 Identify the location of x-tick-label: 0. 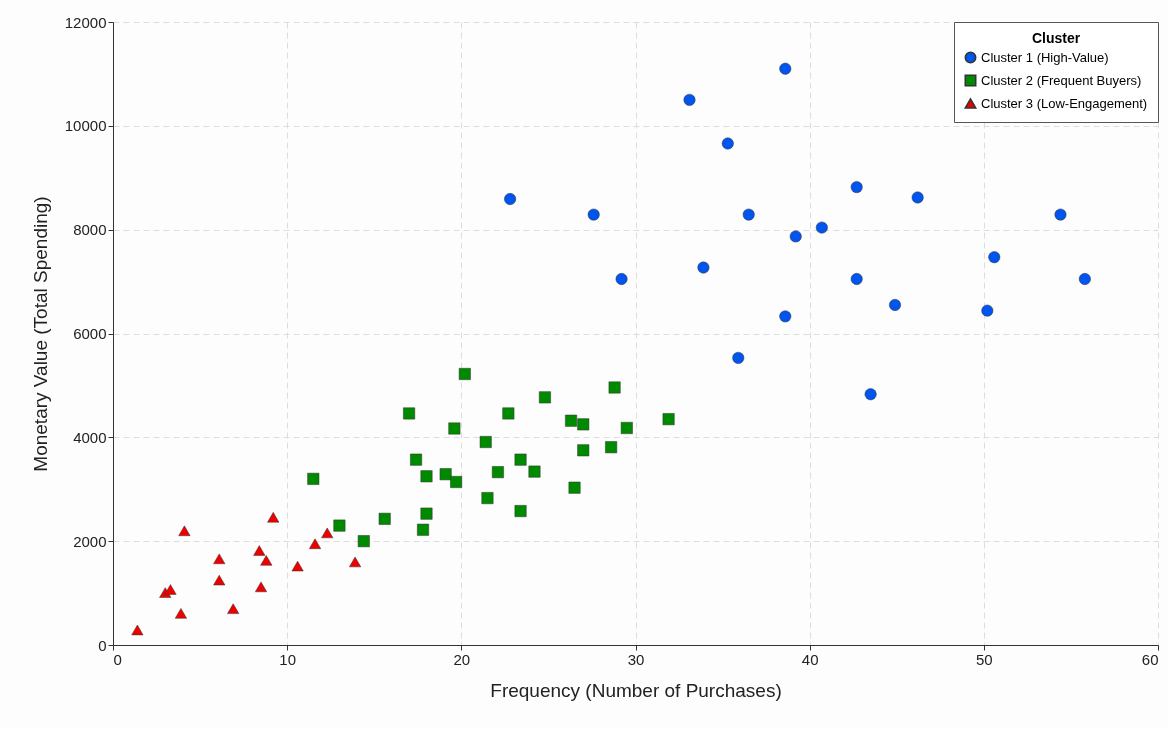
(117, 659).